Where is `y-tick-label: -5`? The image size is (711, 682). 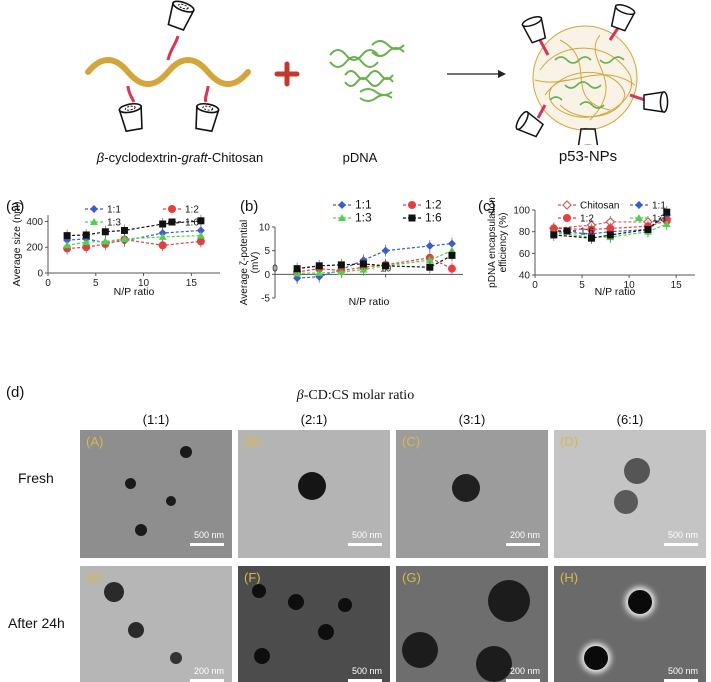
y-tick-label: -5 is located at coordinates (265, 299).